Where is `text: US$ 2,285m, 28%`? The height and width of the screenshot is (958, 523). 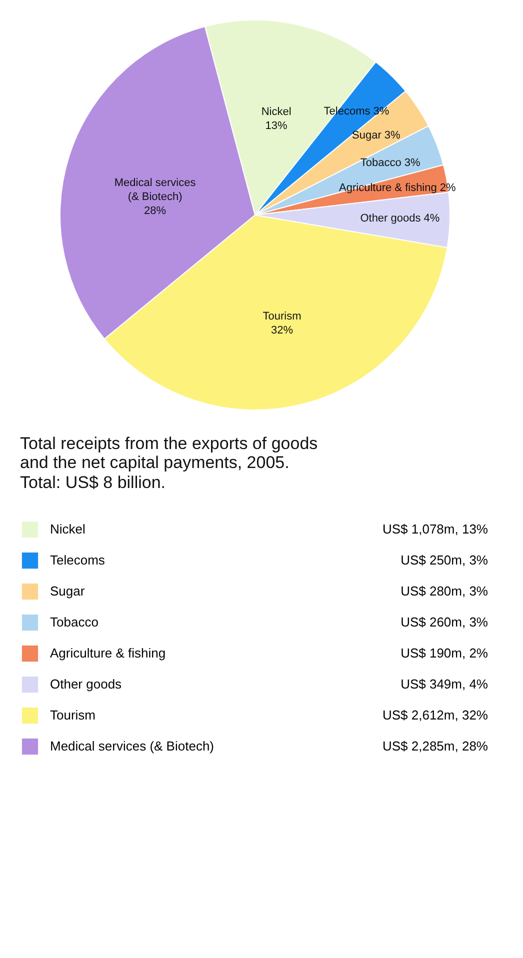
text: US$ 2,285m, 28% is located at coordinates (435, 746).